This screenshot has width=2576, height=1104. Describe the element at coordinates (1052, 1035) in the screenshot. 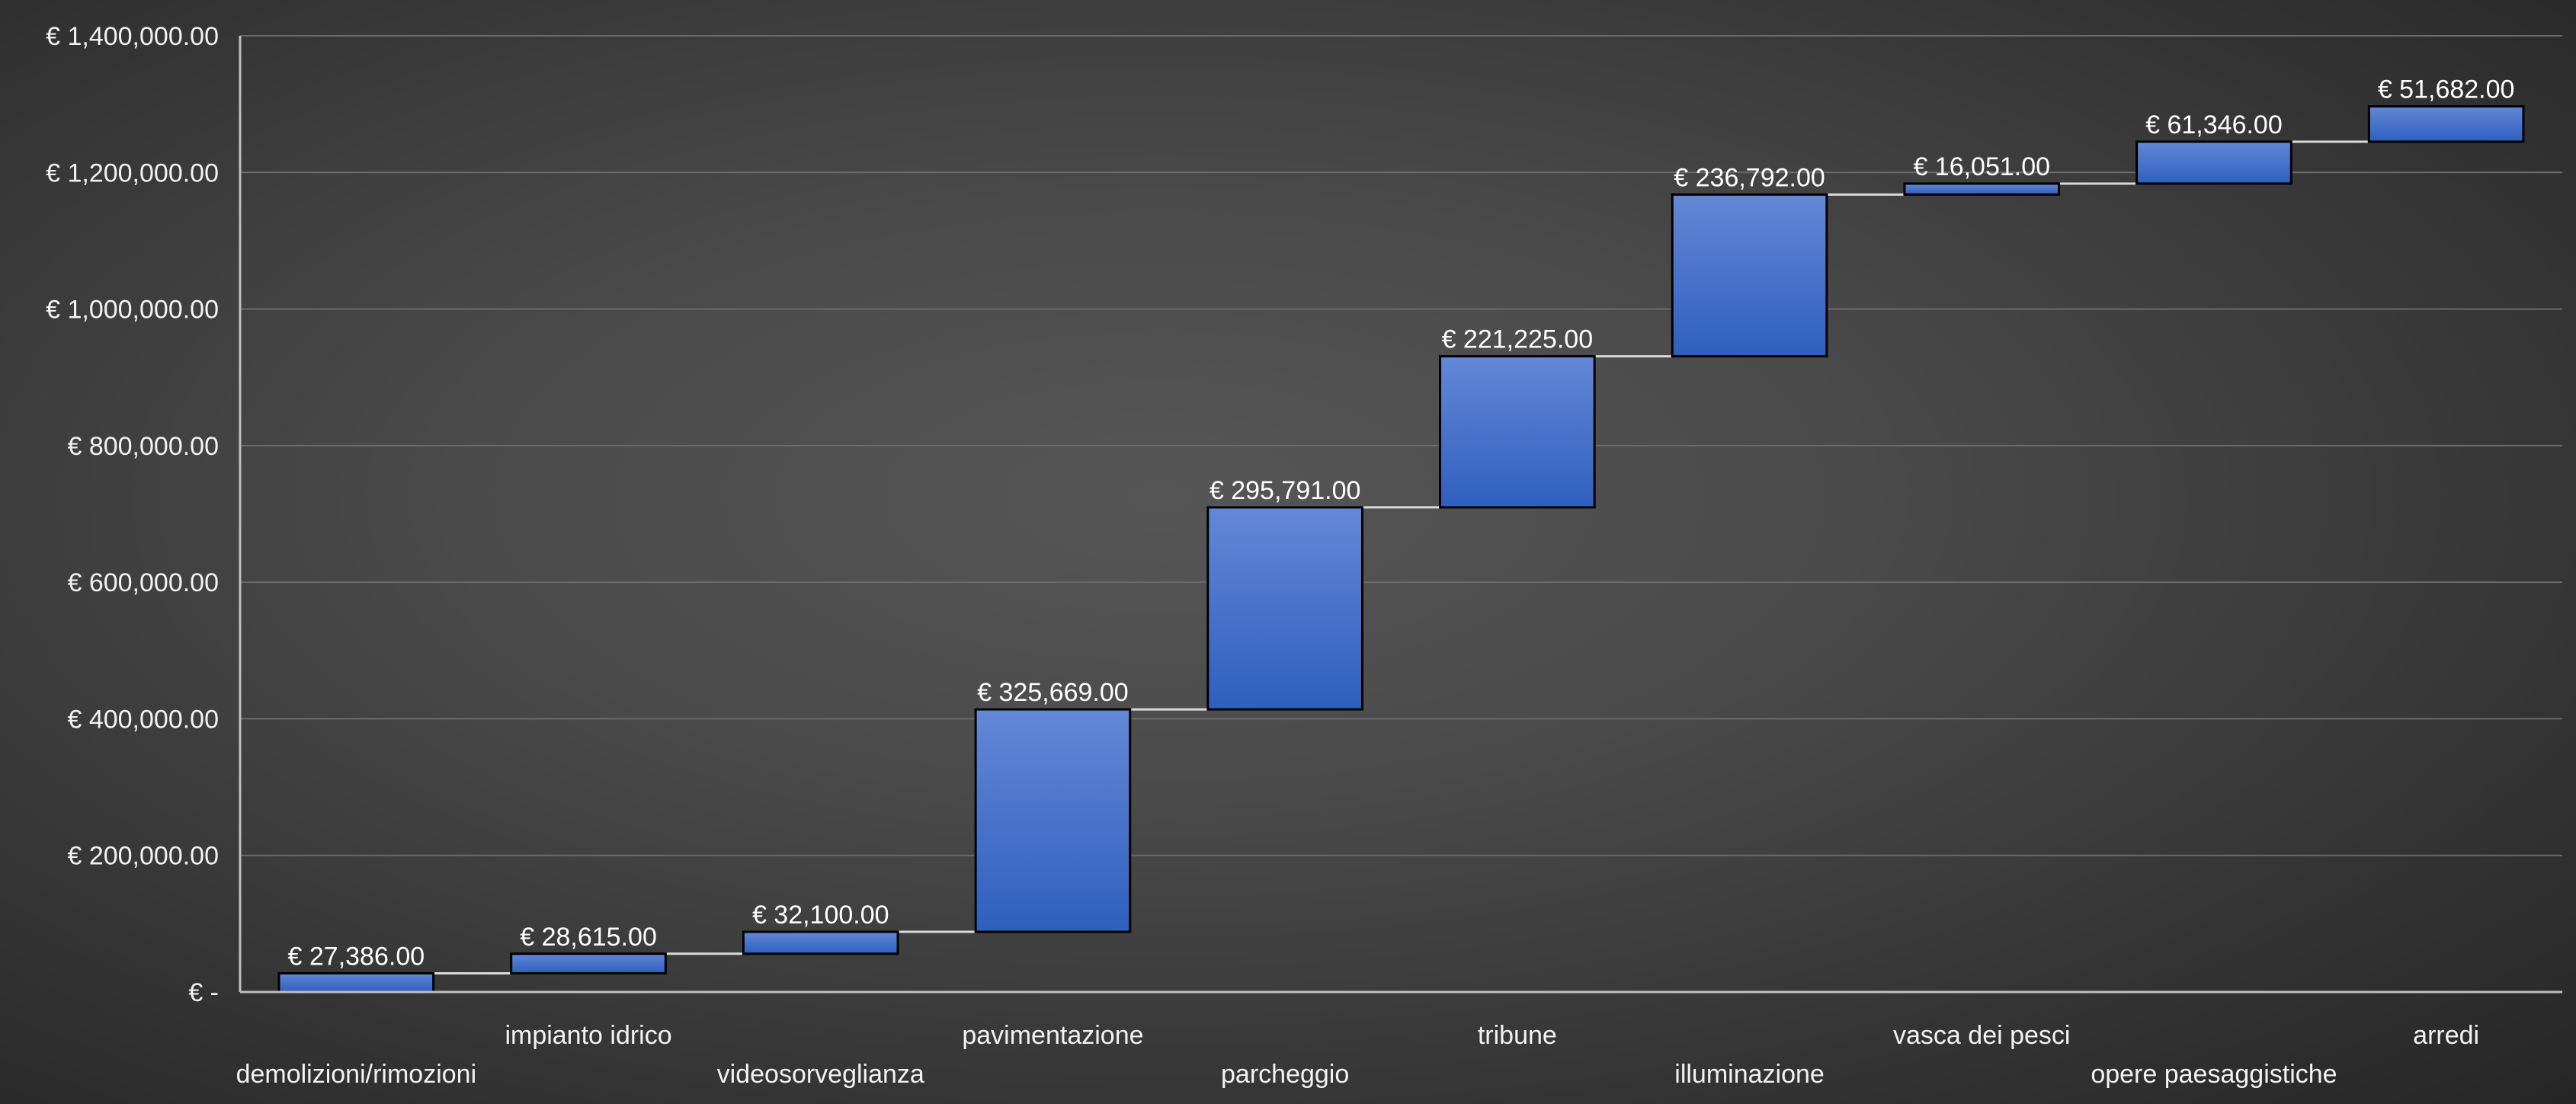

I see `category-label: pavimentazione` at that location.